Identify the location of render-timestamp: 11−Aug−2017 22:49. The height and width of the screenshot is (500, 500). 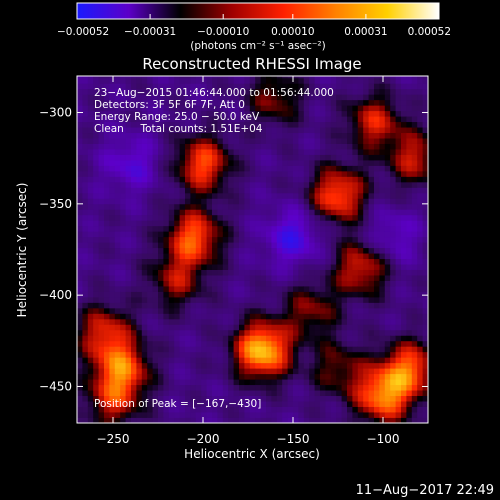
(425, 490).